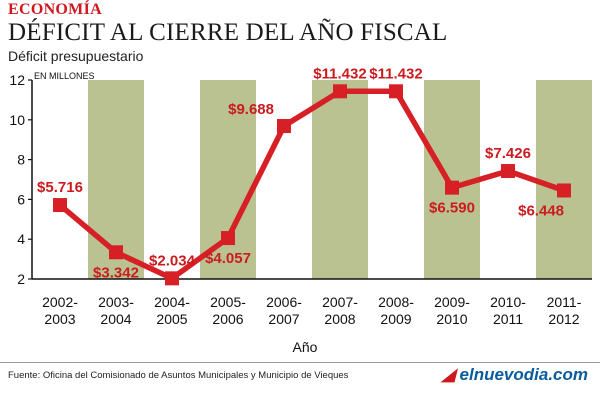  Describe the element at coordinates (116, 310) in the screenshot. I see `x-tick-label: 2003-2004` at that location.